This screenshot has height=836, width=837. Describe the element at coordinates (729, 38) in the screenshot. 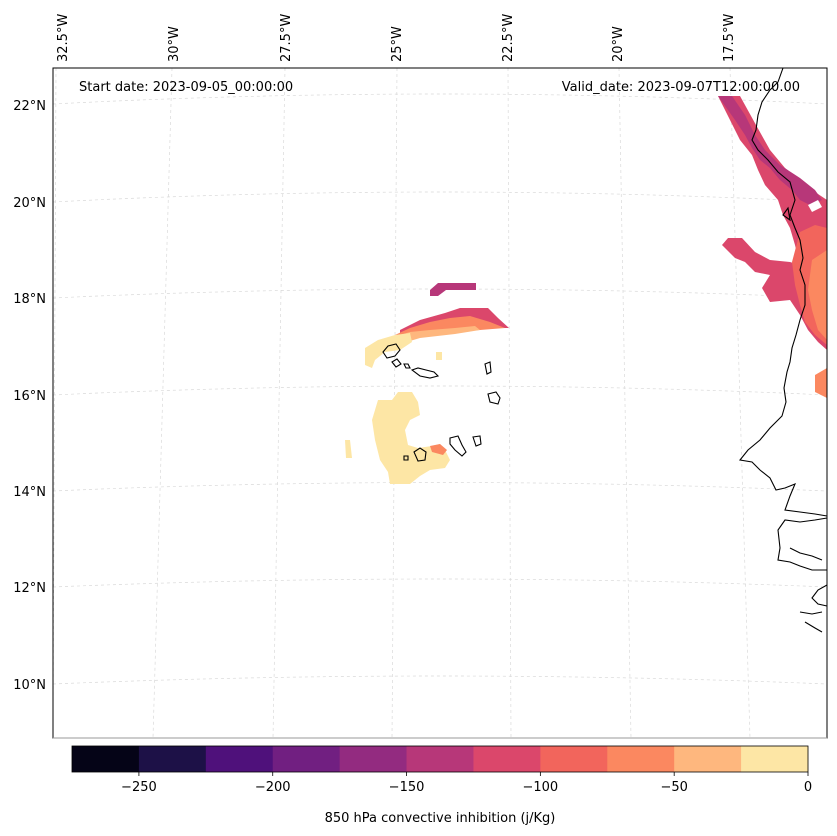

I see `lon-label-17-5w: 17.5°W` at that location.